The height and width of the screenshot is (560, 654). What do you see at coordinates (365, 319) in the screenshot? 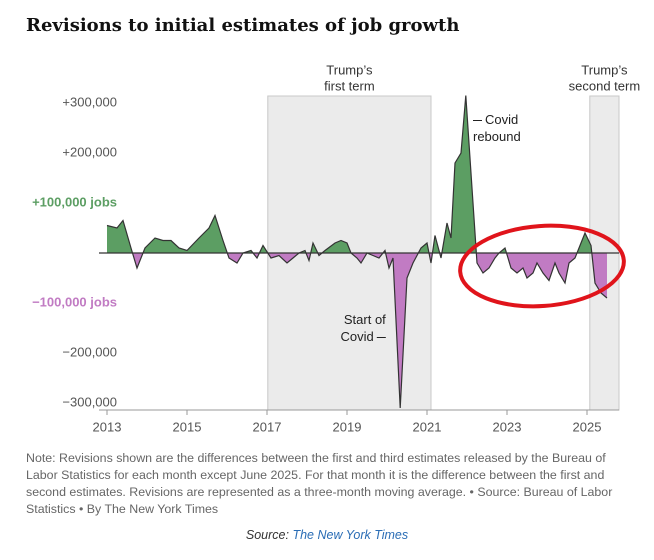
I see `annotation: Start of` at bounding box center [365, 319].